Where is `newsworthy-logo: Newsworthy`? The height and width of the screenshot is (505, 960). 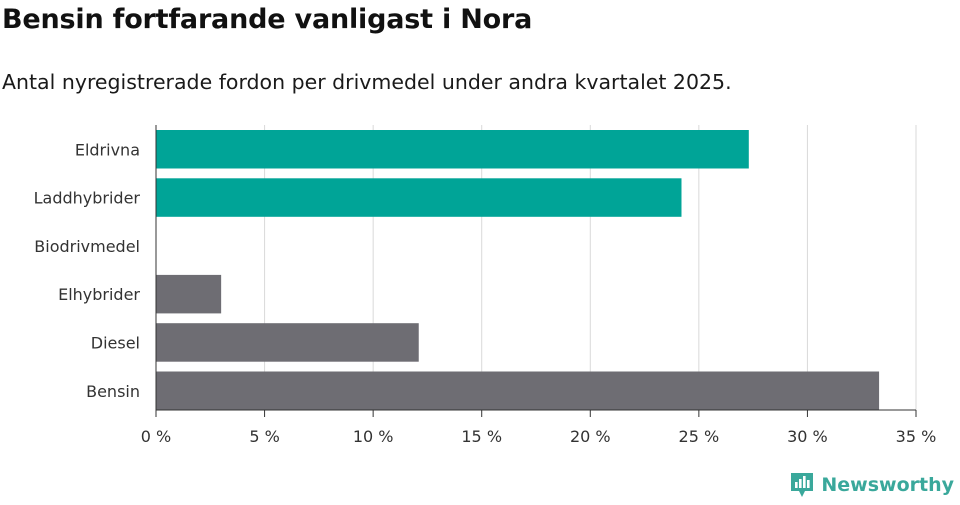 newsworthy-logo: Newsworthy is located at coordinates (871, 485).